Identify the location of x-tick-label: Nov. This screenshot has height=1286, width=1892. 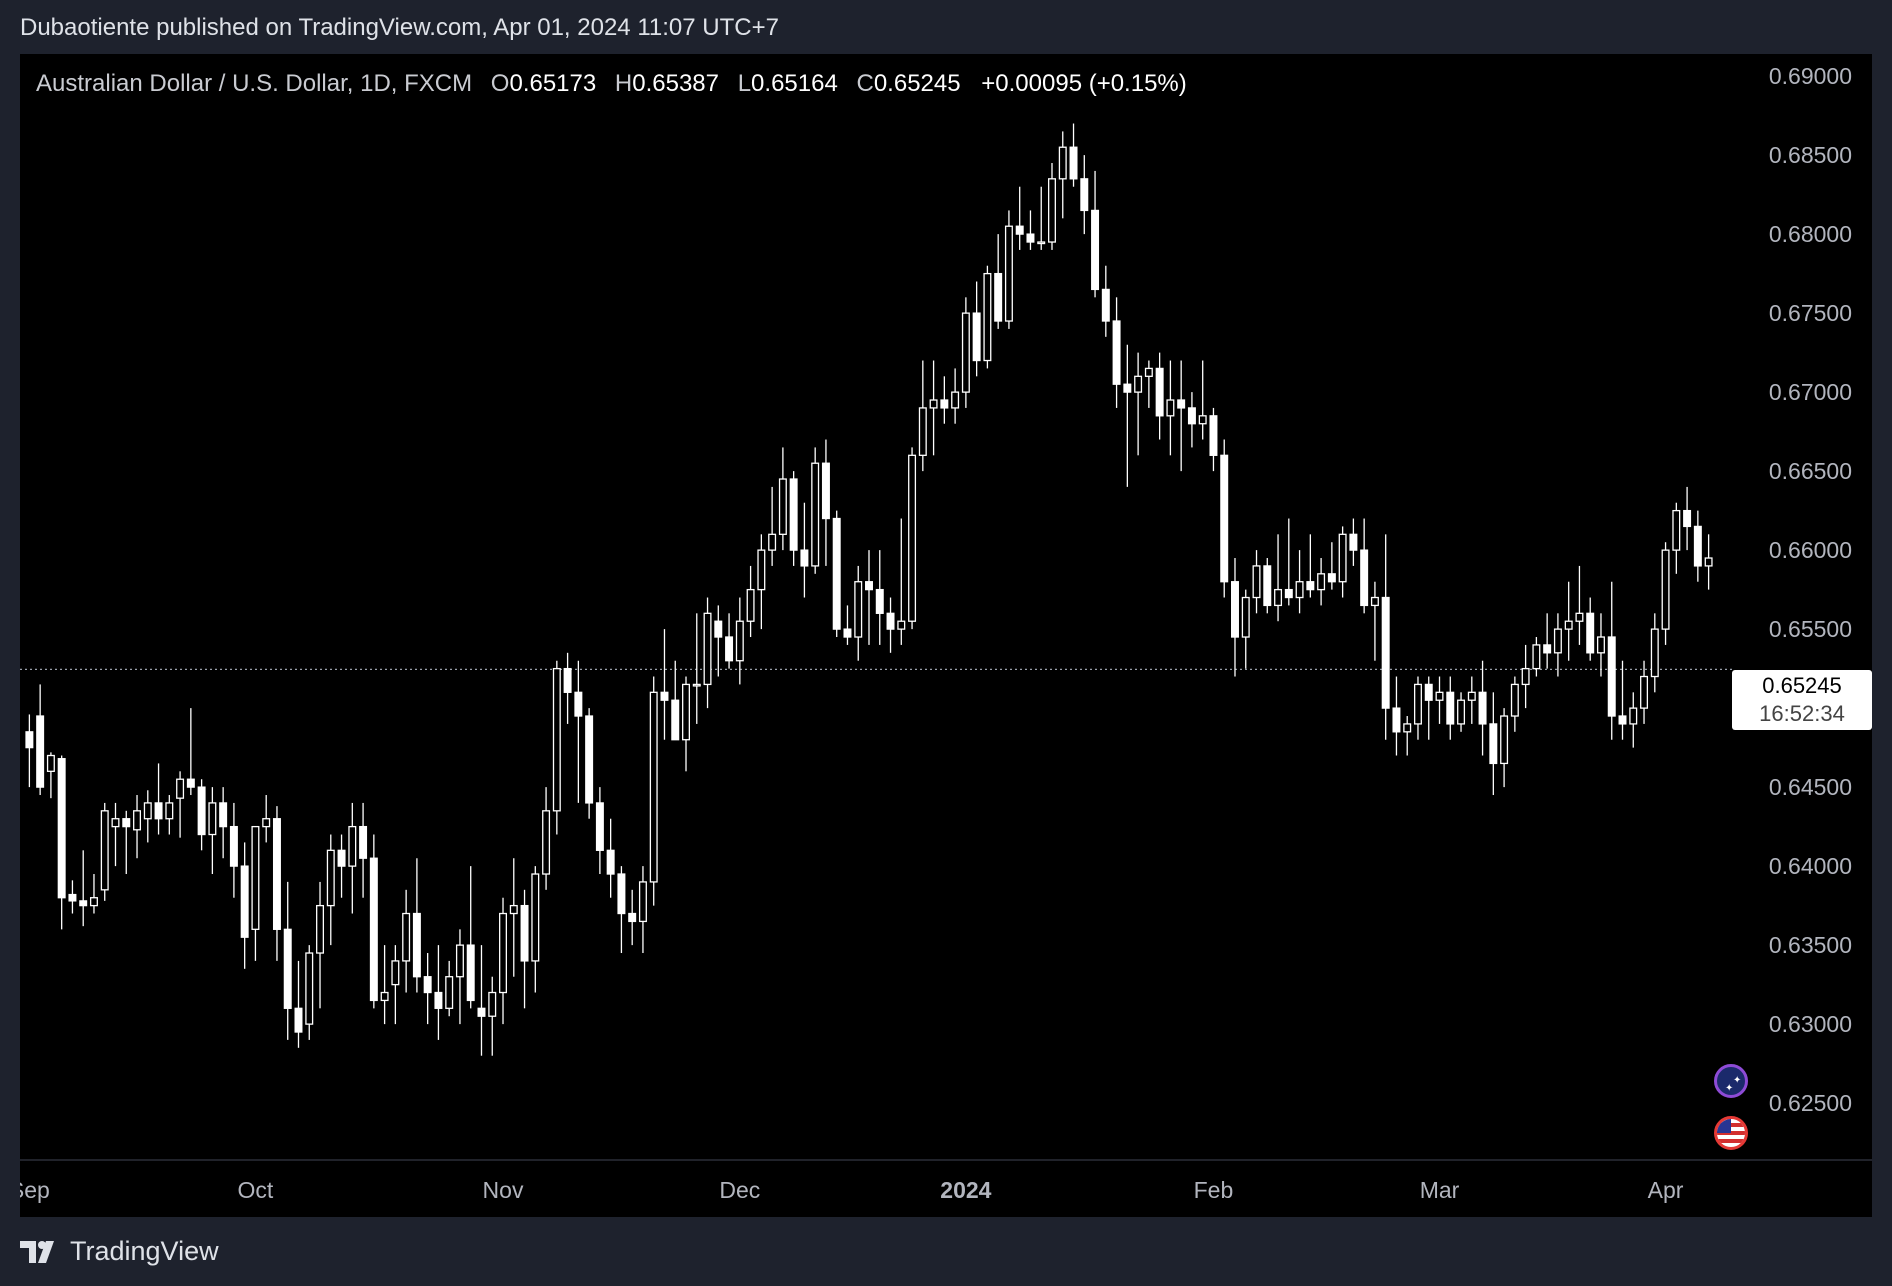
(503, 1190).